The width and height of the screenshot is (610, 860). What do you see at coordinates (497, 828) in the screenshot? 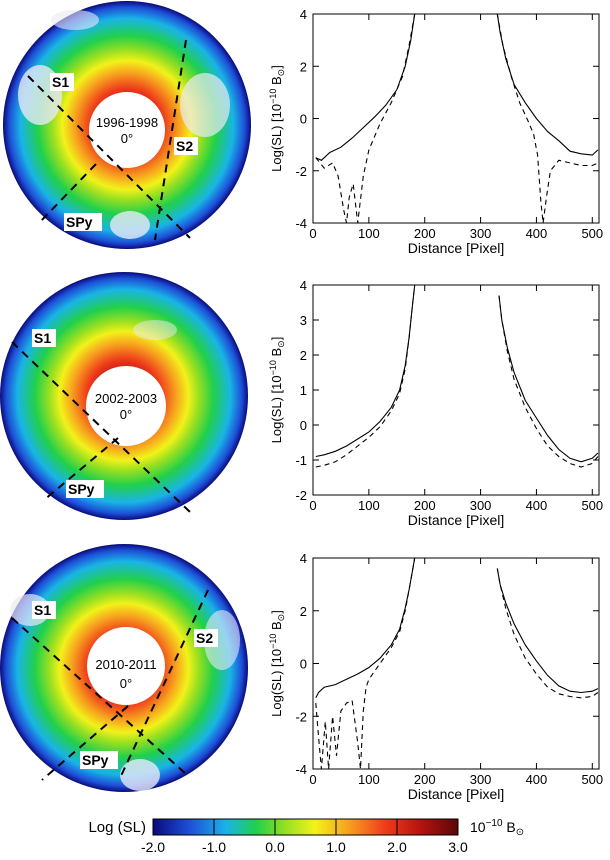
I see `colorbar-unit: 10−10 B⊙` at bounding box center [497, 828].